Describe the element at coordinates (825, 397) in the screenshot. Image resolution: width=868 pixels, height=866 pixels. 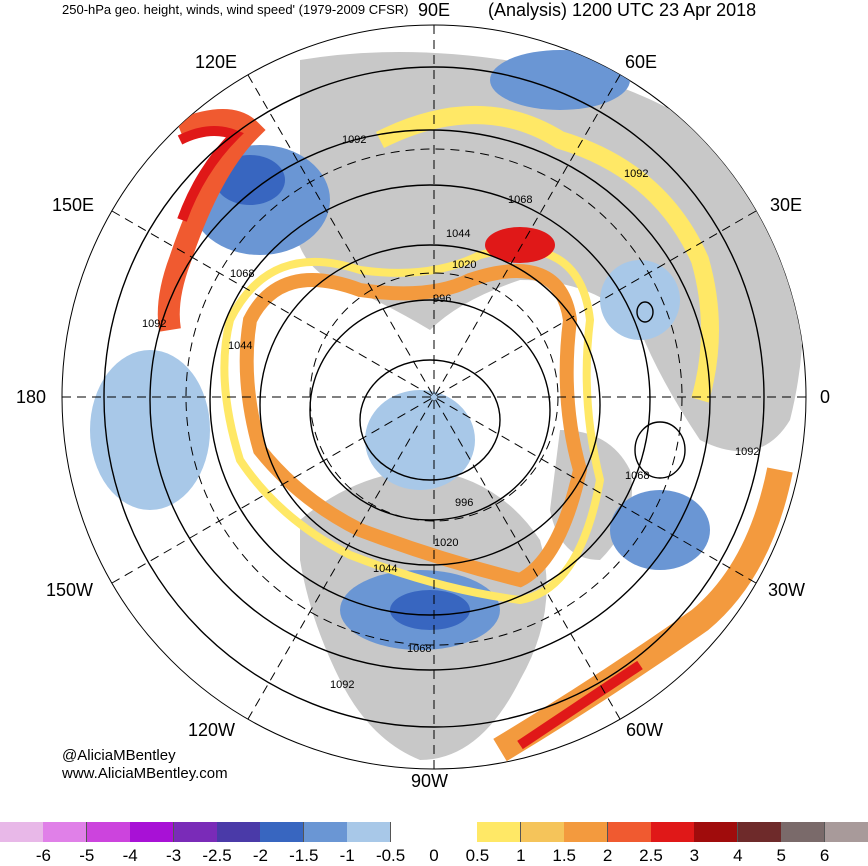
I see `lon-label-0: 0` at that location.